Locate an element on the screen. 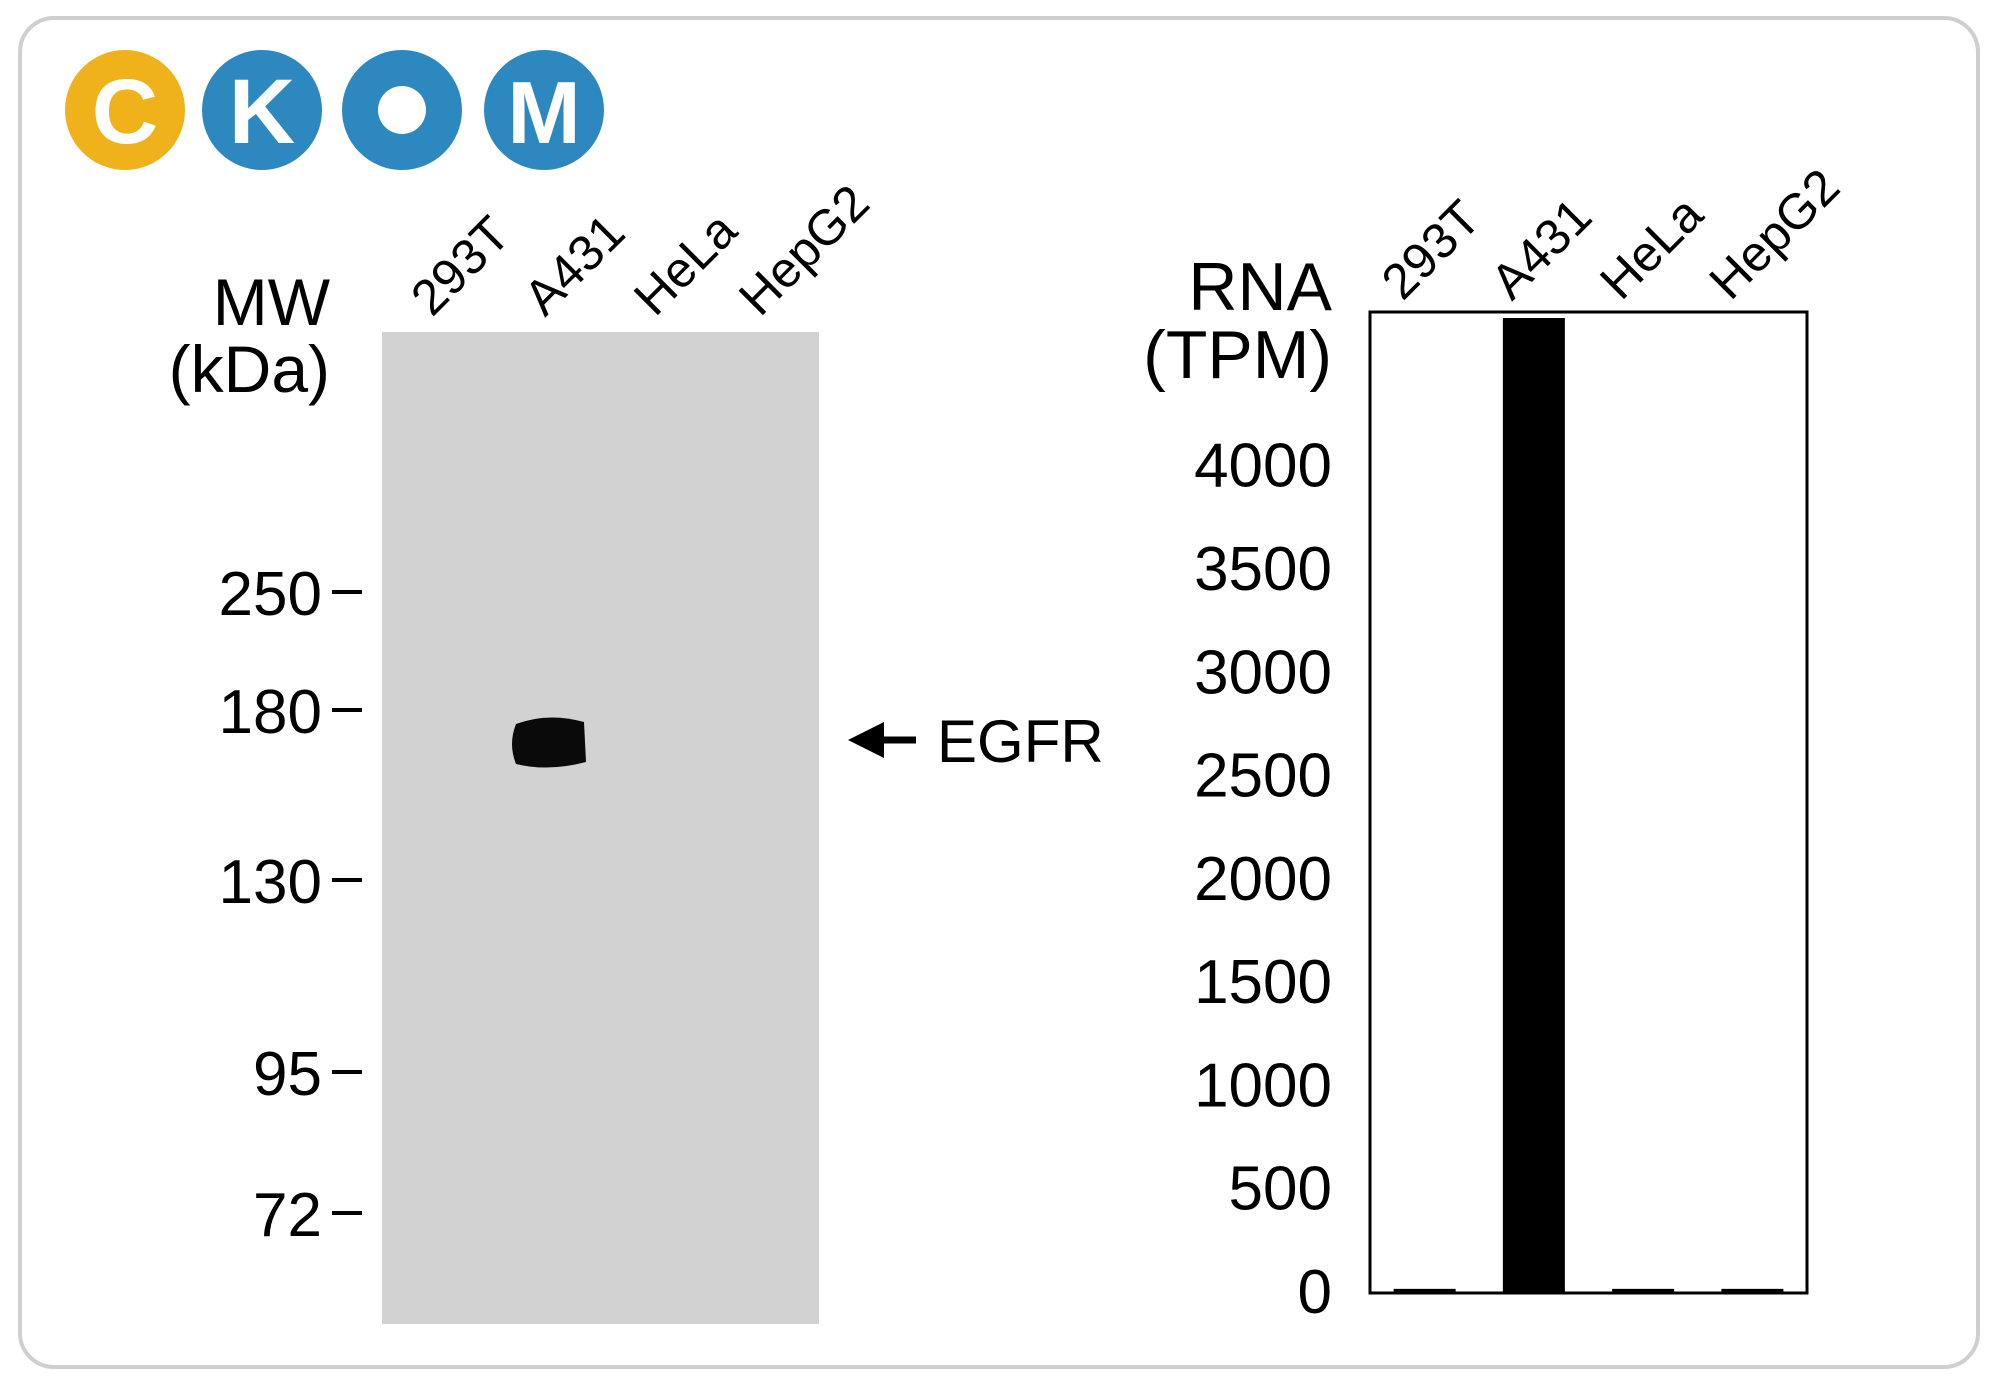 This screenshot has width=2000, height=1385. y-tick-label: 0 is located at coordinates (1315, 1292).